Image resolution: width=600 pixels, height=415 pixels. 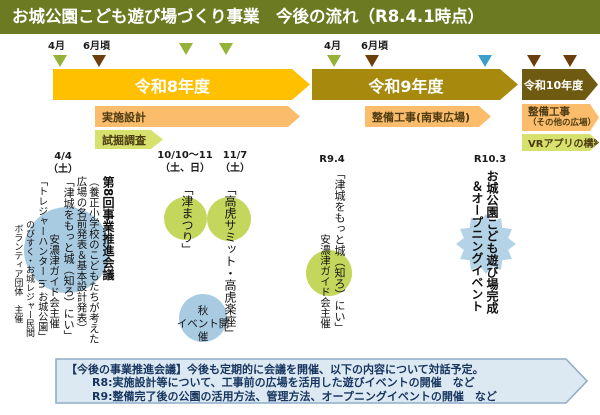 I want to click on highlight-circle-autumn, so click(x=203, y=318).